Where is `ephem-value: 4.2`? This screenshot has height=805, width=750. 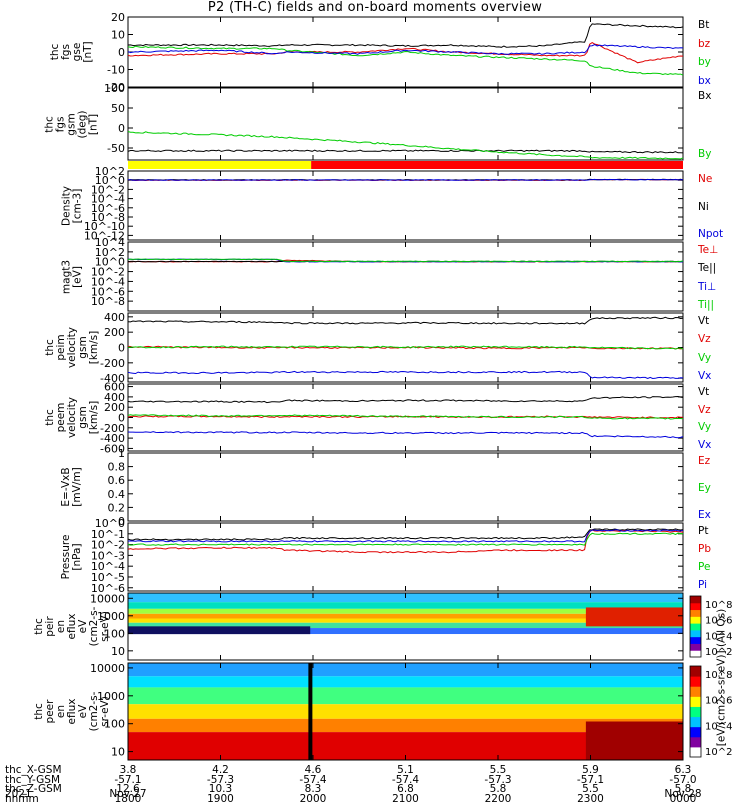 ephem-value: 4.2 is located at coordinates (220, 770).